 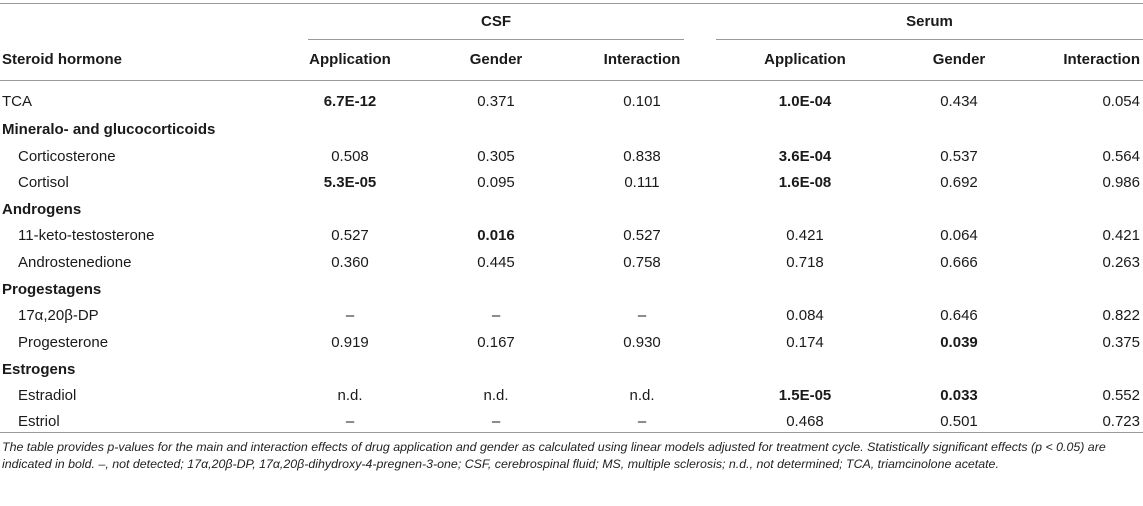 What do you see at coordinates (571, 432) in the screenshot?
I see `table-bottom-rule` at bounding box center [571, 432].